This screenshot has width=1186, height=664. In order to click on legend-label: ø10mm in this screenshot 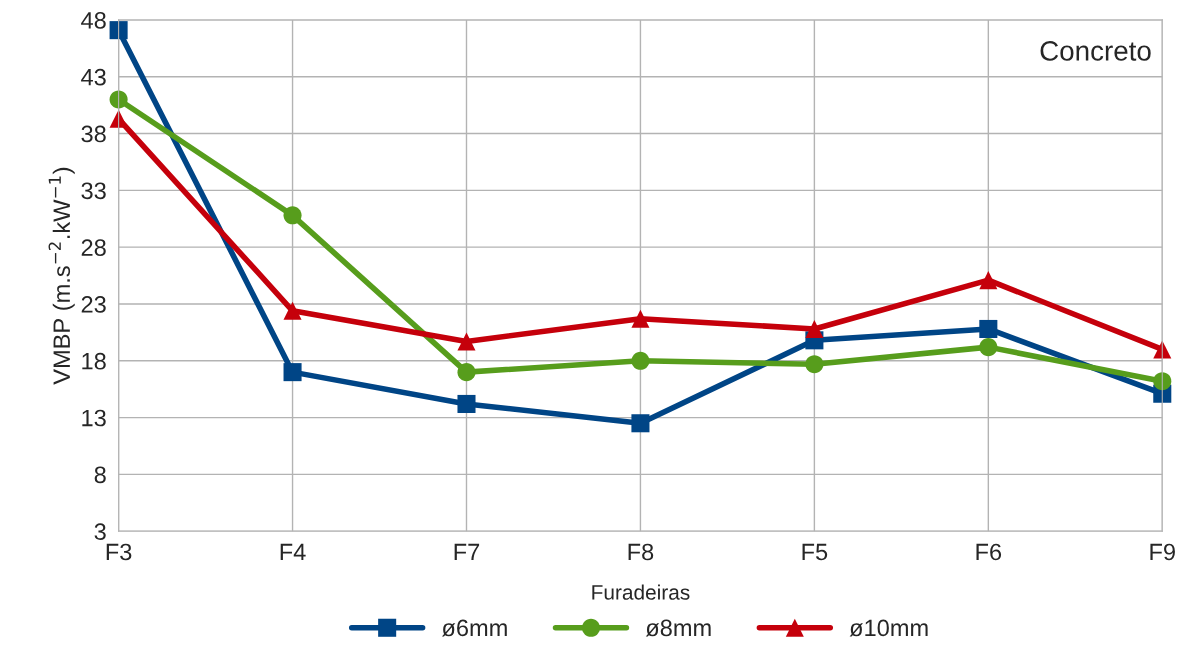, I will do `click(888, 628)`.